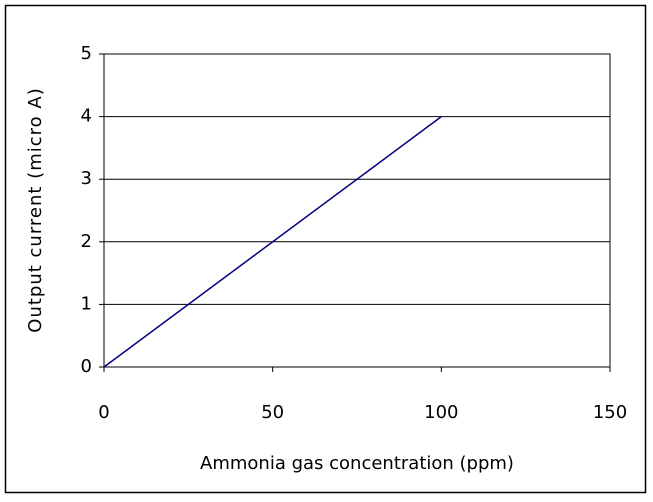 This screenshot has width=653, height=502. What do you see at coordinates (86, 53) in the screenshot?
I see `y-tick-label: 5` at bounding box center [86, 53].